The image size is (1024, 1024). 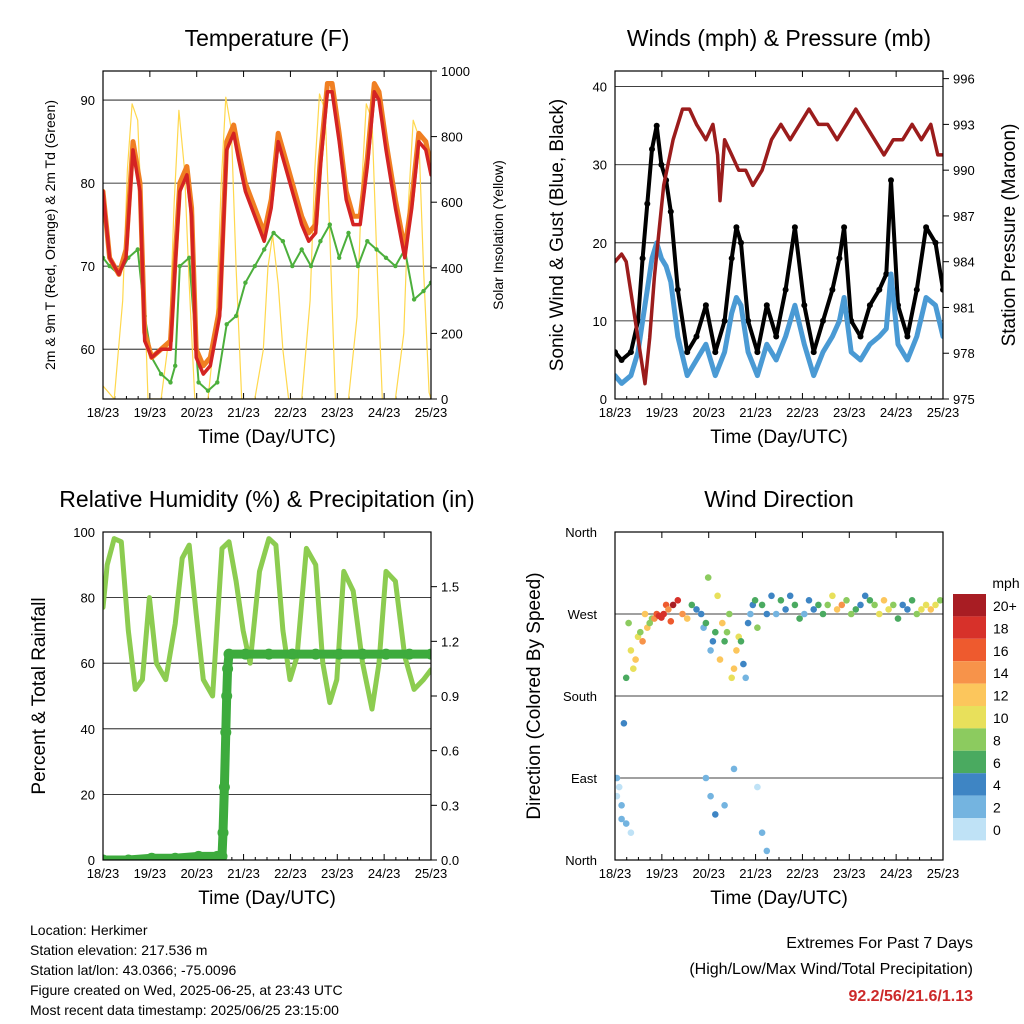 What do you see at coordinates (603, 399) in the screenshot?
I see `y-tick-label: 0` at bounding box center [603, 399].